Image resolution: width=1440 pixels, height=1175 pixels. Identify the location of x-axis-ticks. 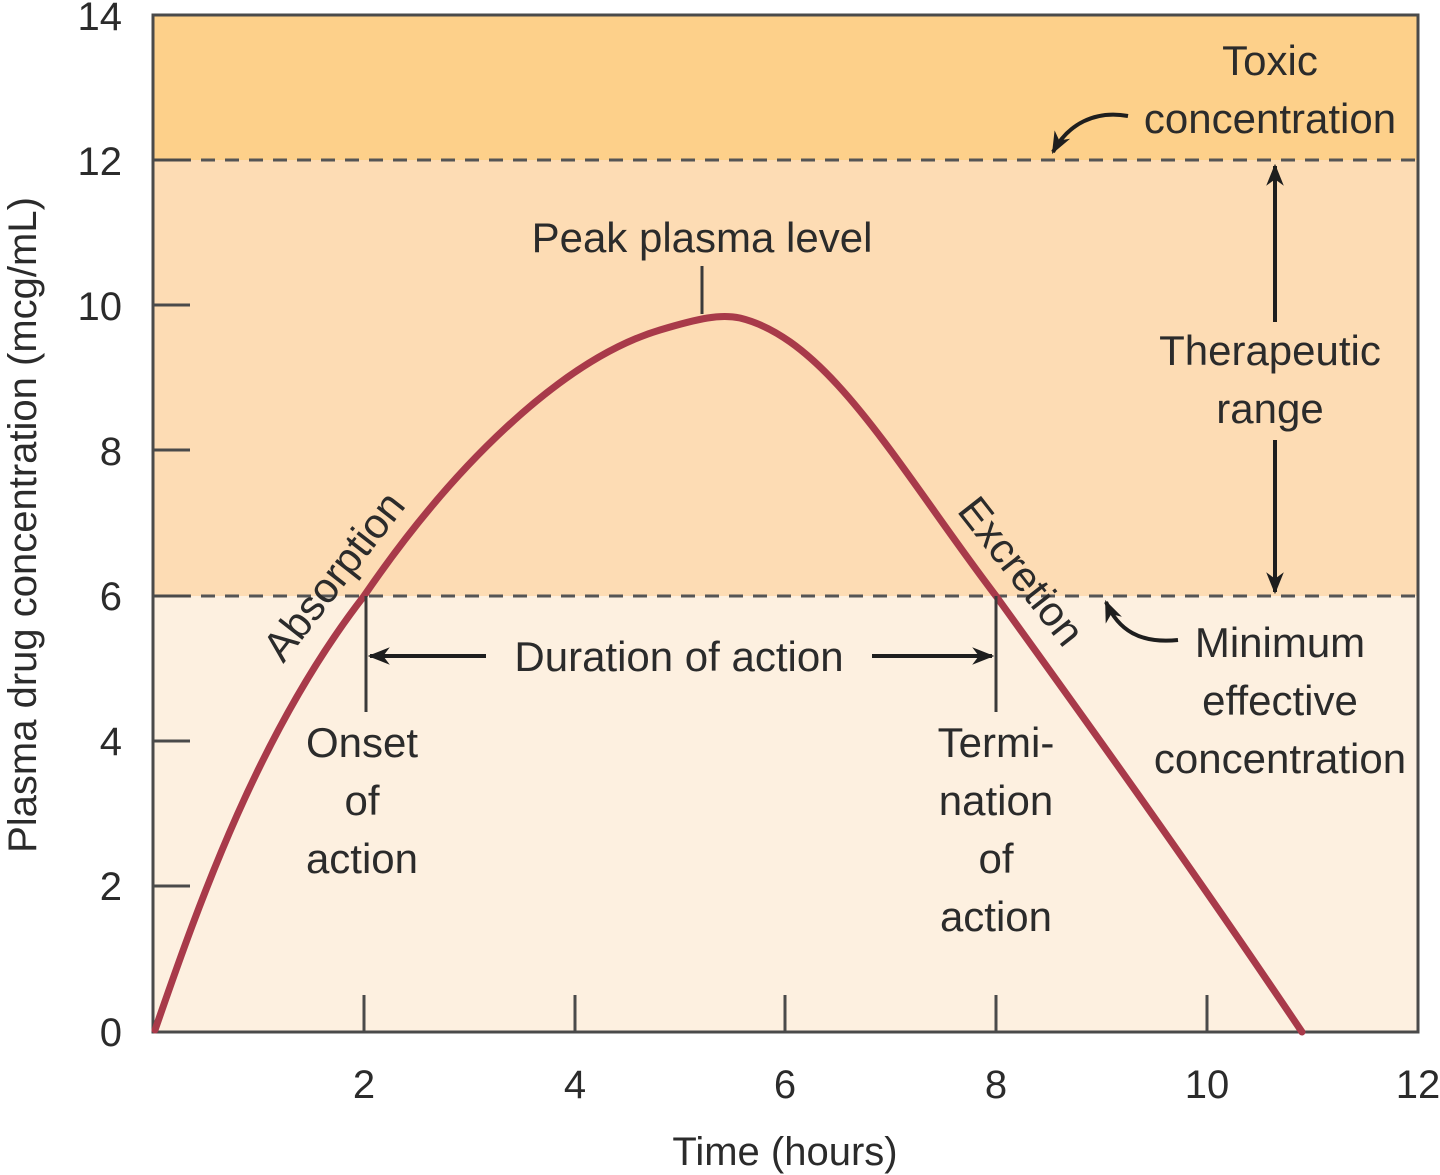
(785, 1013).